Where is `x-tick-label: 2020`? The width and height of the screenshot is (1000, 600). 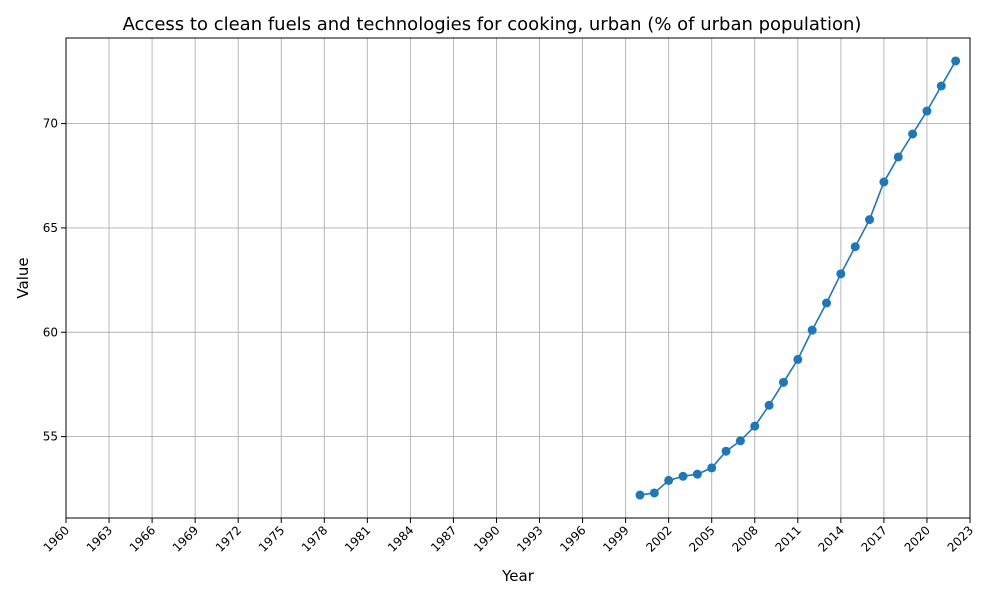
x-tick-label: 2020 is located at coordinates (917, 538).